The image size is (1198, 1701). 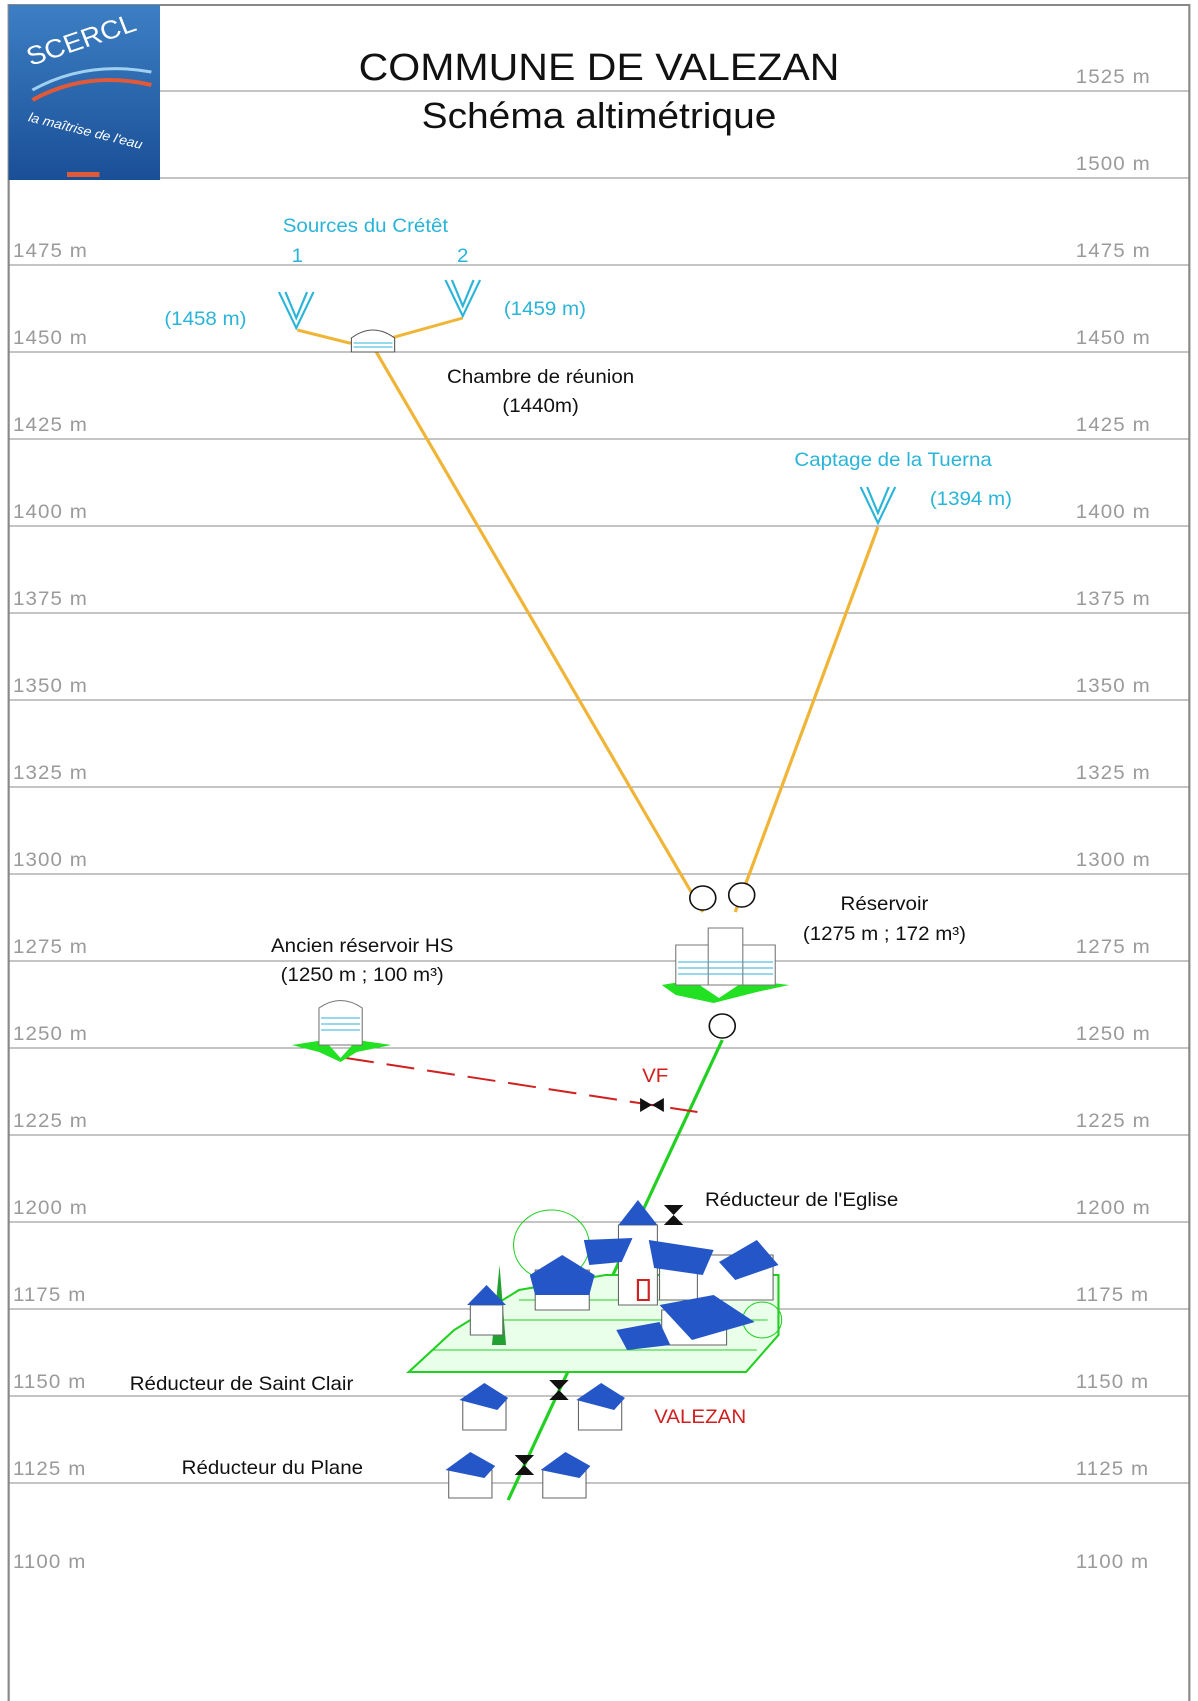 What do you see at coordinates (655, 1076) in the screenshot?
I see `valve-label: VF` at bounding box center [655, 1076].